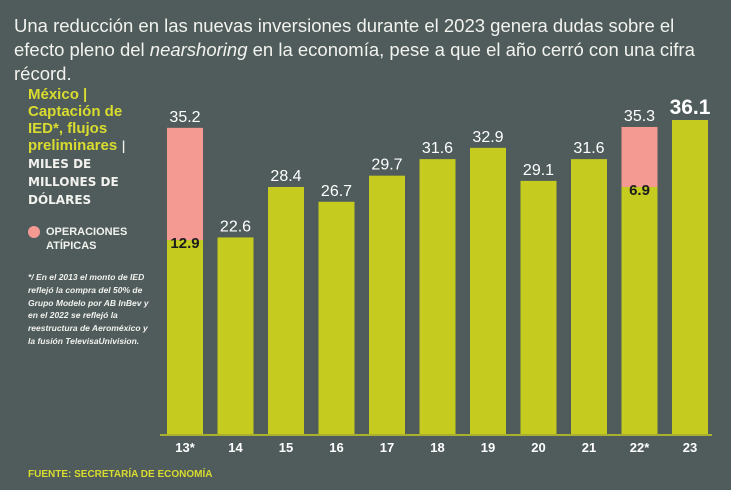 Image resolution: width=731 pixels, height=490 pixels. I want to click on value-label-17: 29.7, so click(386, 165).